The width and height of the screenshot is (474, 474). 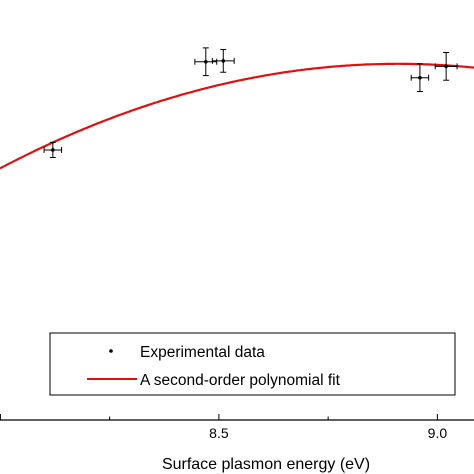 What do you see at coordinates (438, 433) in the screenshot?
I see `x-tick-label: 9.0` at bounding box center [438, 433].